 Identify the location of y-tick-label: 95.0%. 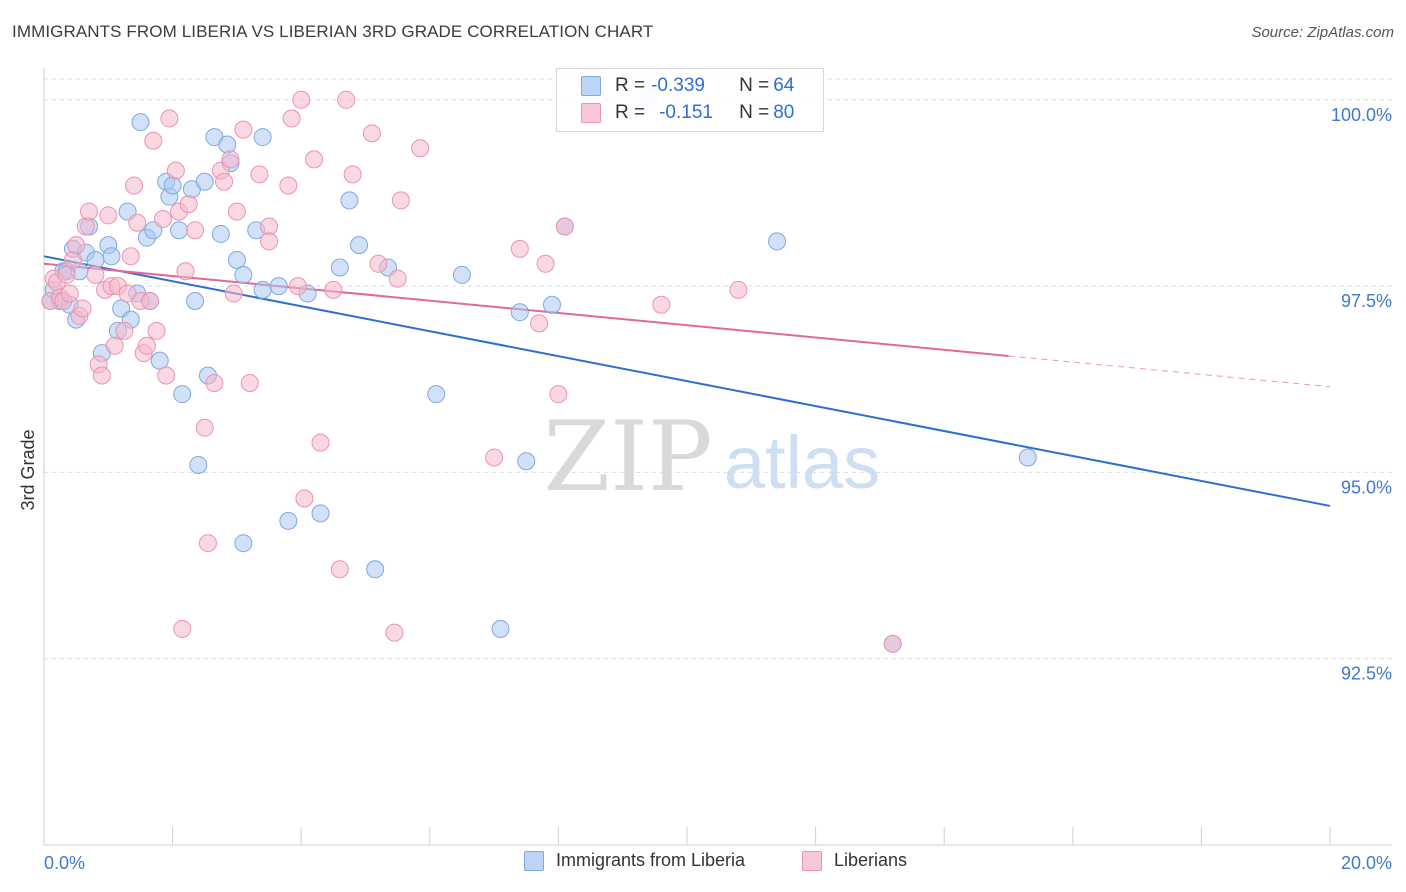
(1366, 487).